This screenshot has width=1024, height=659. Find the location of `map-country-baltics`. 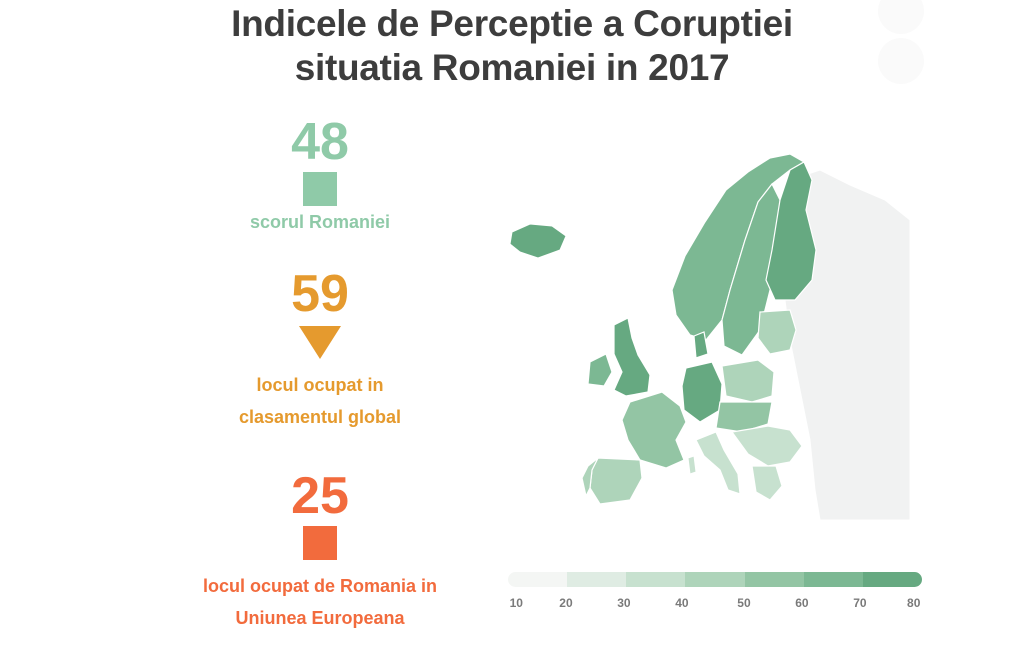

map-country-baltics is located at coordinates (777, 332).